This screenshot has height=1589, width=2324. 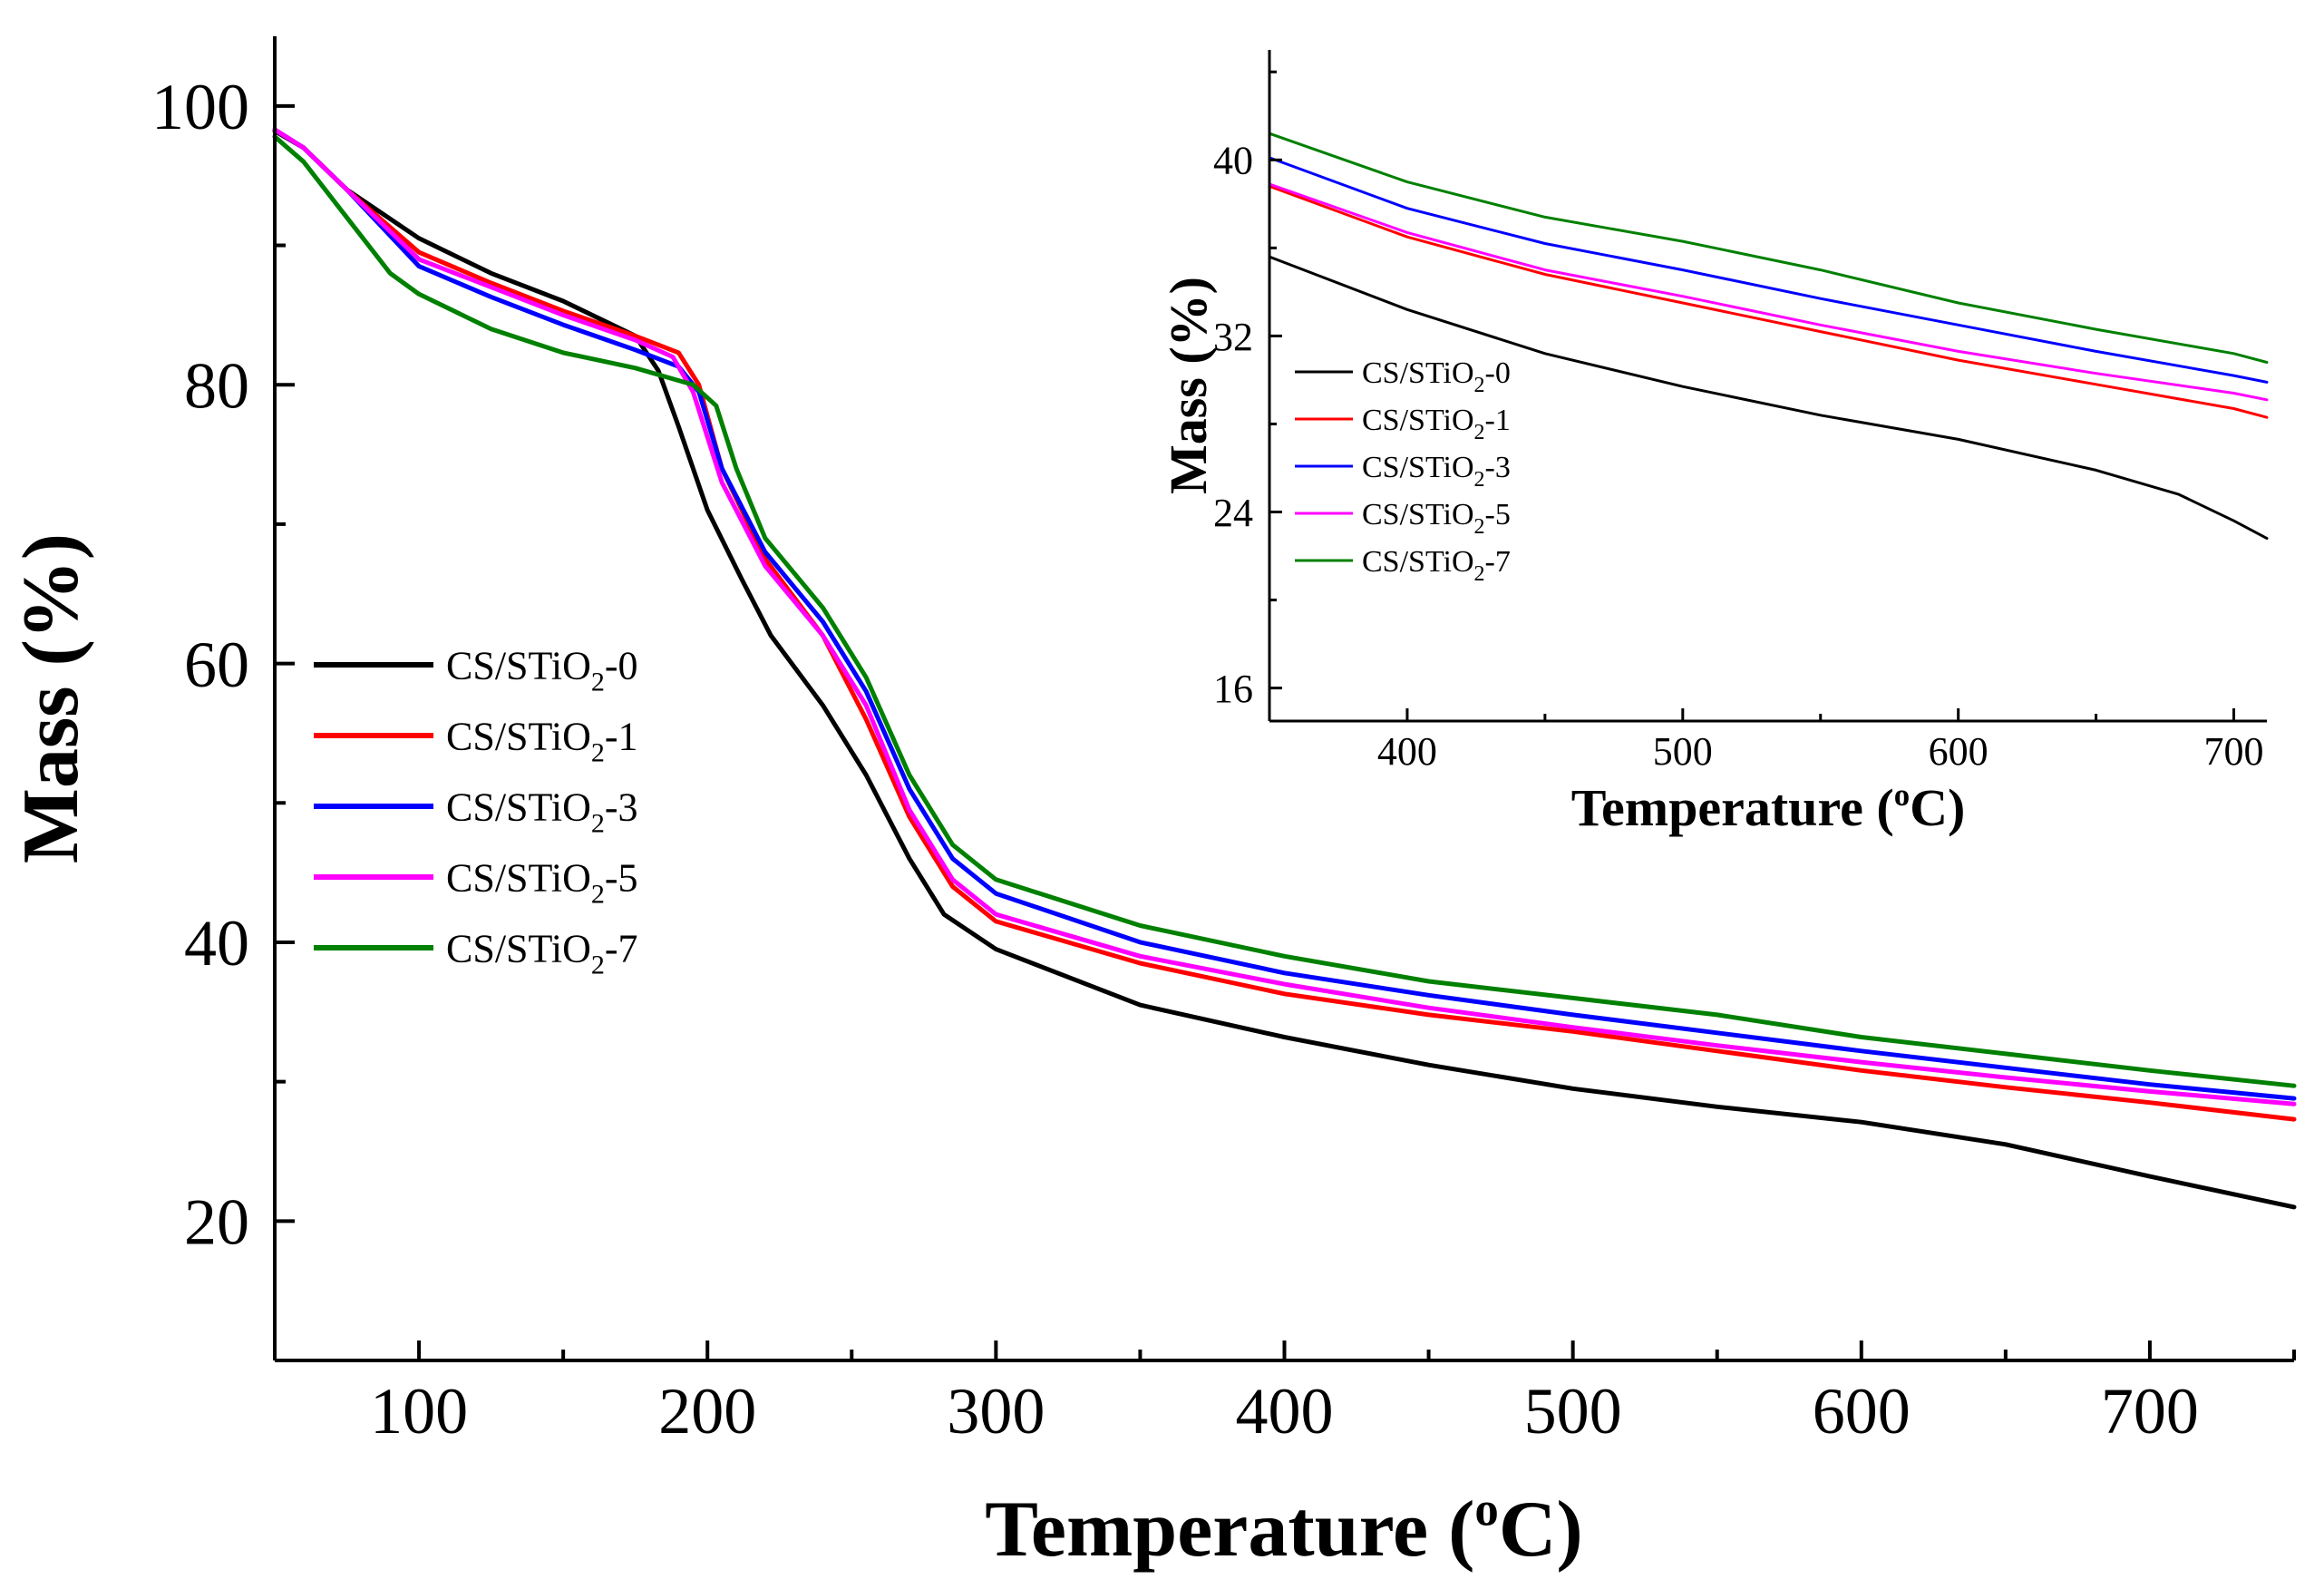 I want to click on main-legend-label-3: CS/STiO2-5, so click(x=542, y=882).